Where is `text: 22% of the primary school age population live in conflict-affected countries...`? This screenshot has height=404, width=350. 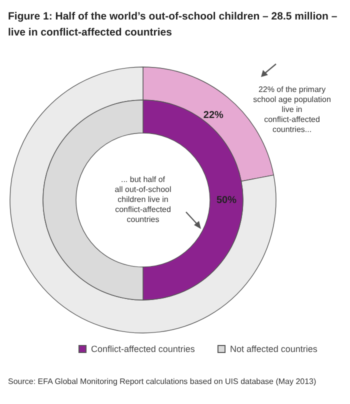 text: 22% of the primary school age population live in conflict-affected countries... is located at coordinates (292, 109).